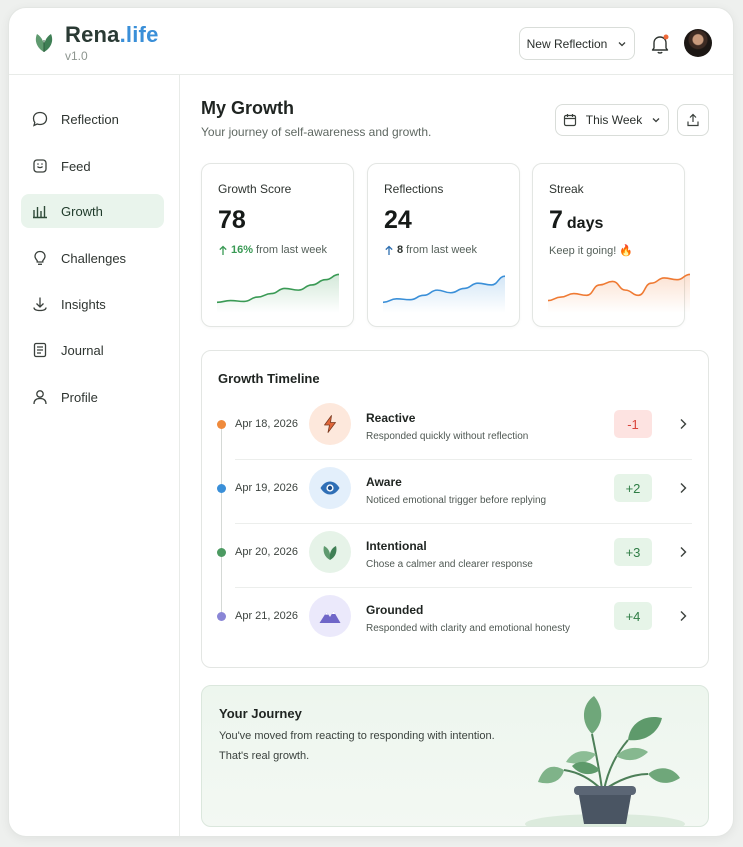 The image size is (743, 847). Describe the element at coordinates (400, 250) in the screenshot. I see `delta-value: 8` at that location.